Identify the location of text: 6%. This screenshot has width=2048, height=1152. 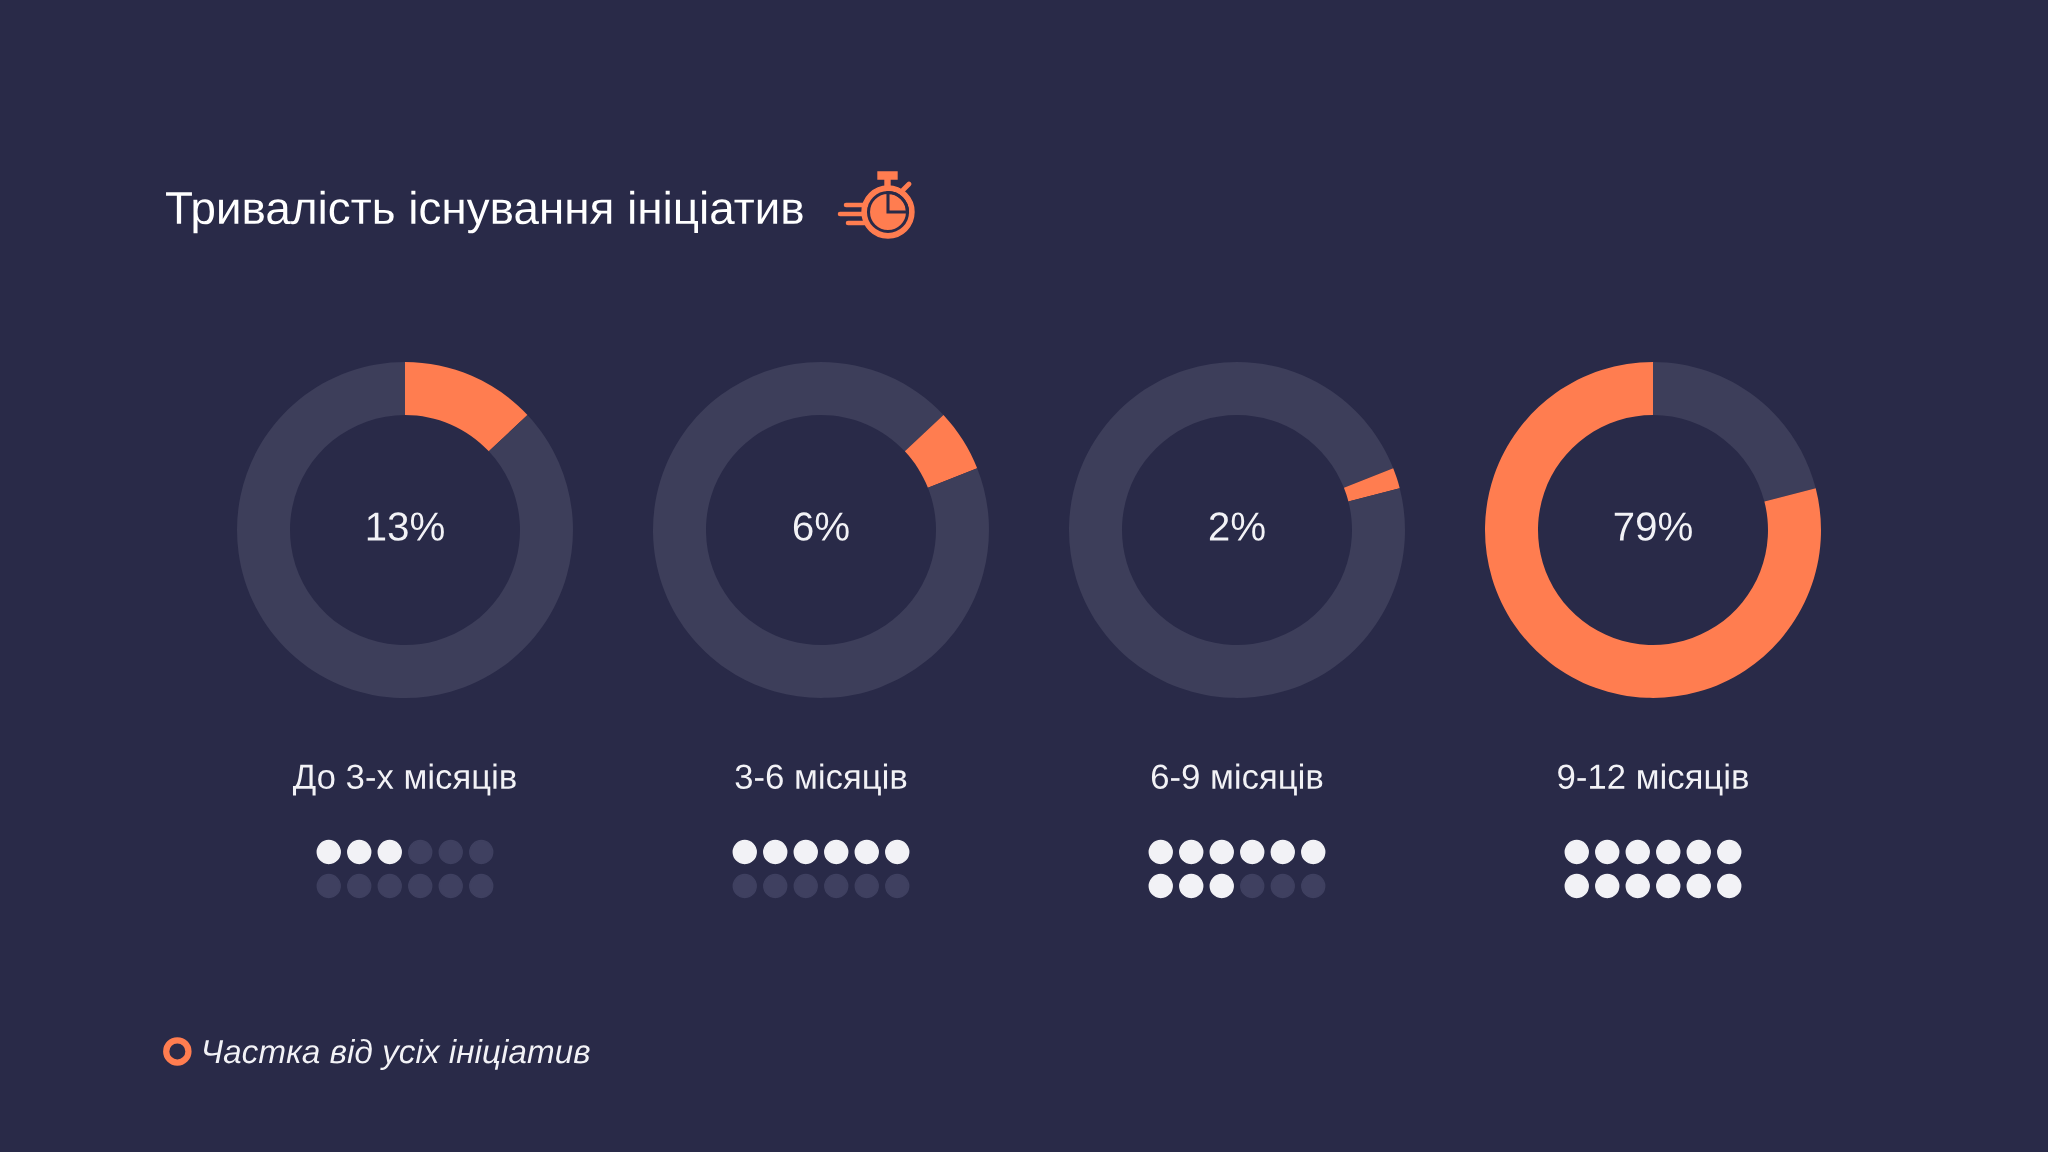
(821, 526).